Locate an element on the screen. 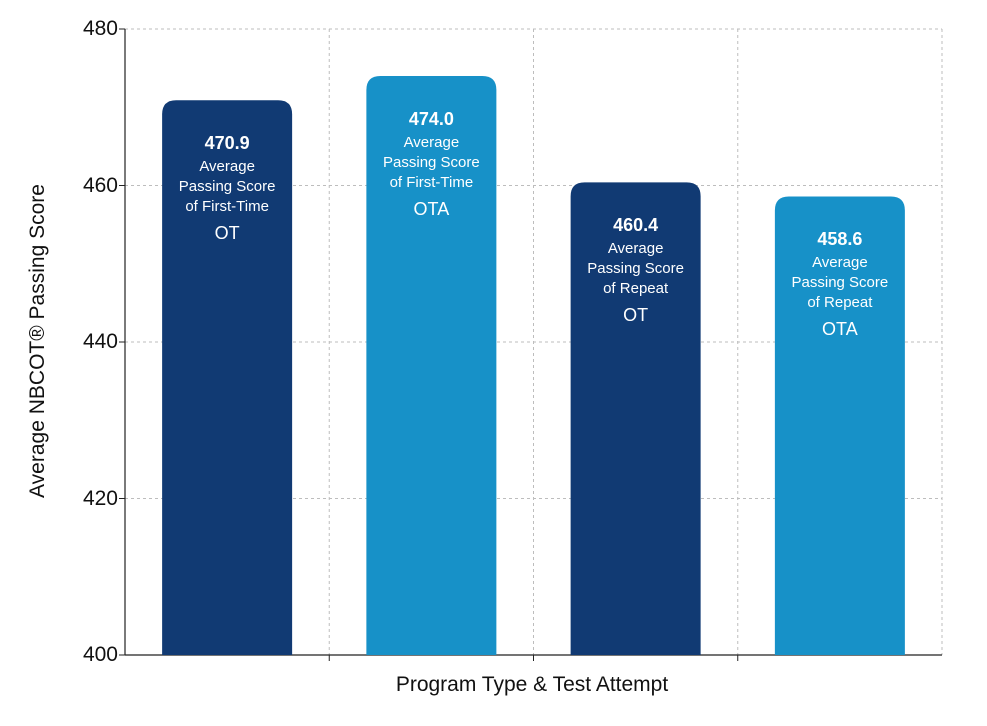  bar-data-label: 470.9 Average Passing Score of First-Time OT is located at coordinates (227, 188).